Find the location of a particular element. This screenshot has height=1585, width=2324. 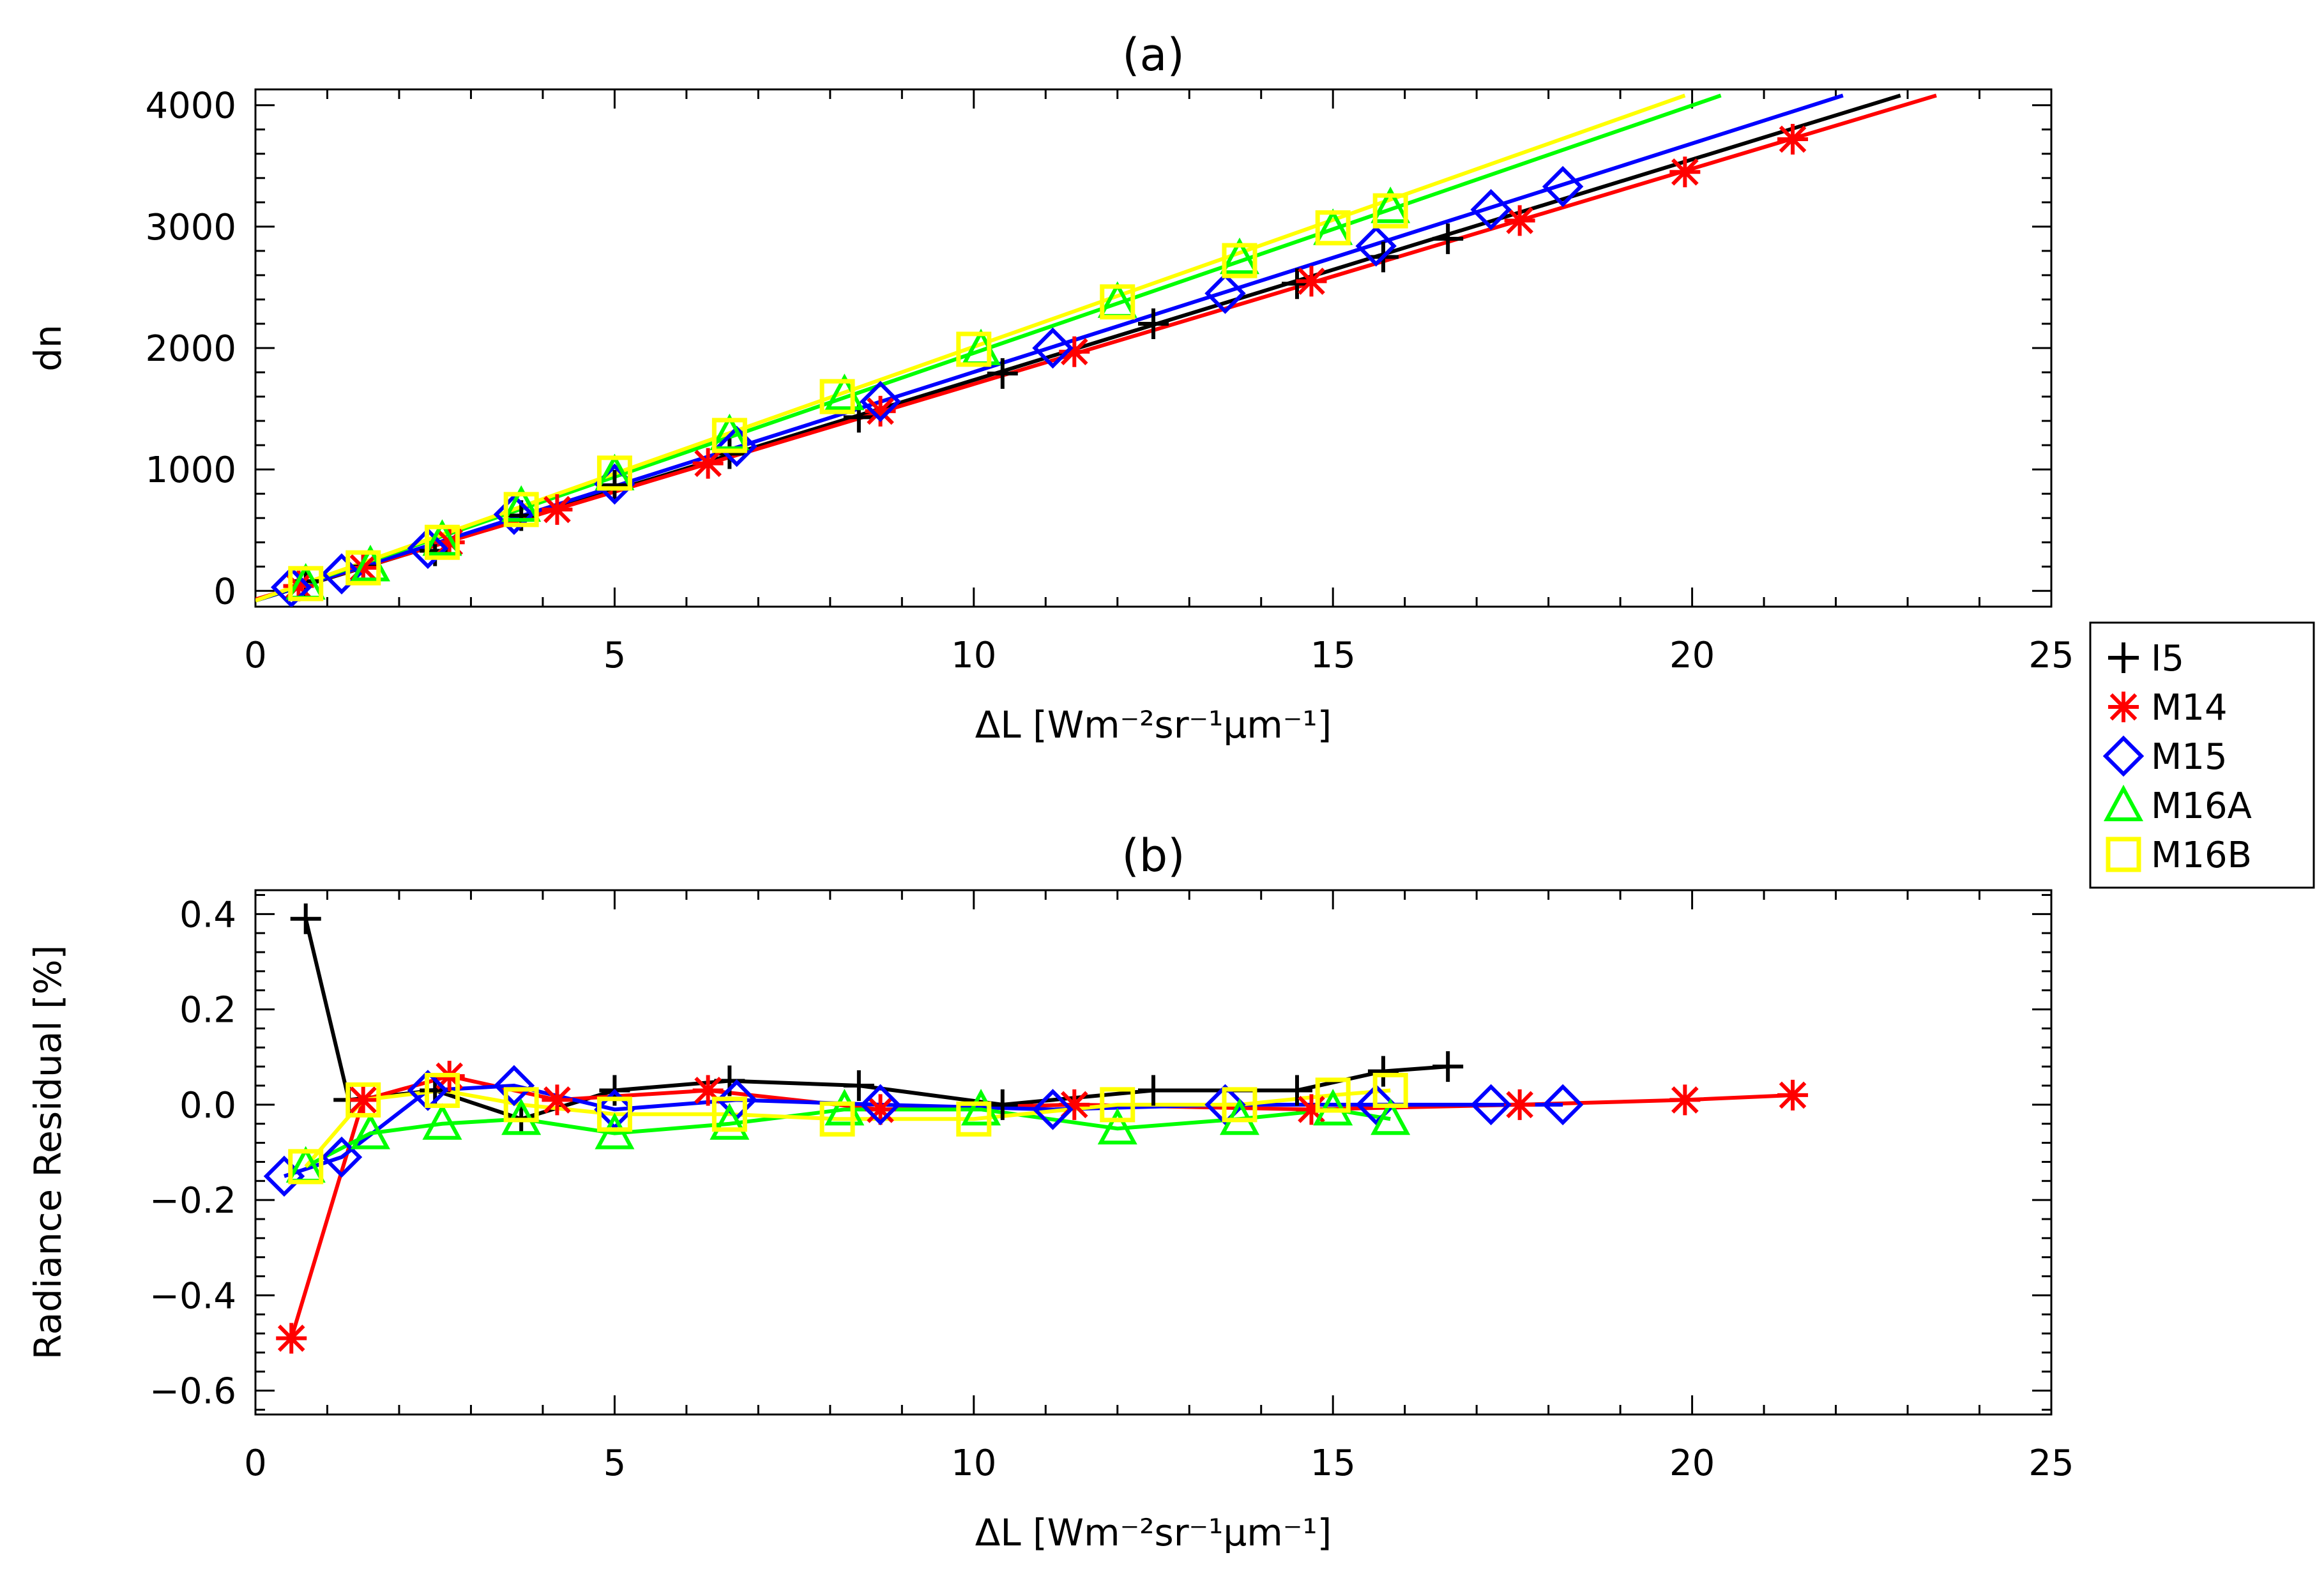

y-tick-label: 0.4 is located at coordinates (207, 915).